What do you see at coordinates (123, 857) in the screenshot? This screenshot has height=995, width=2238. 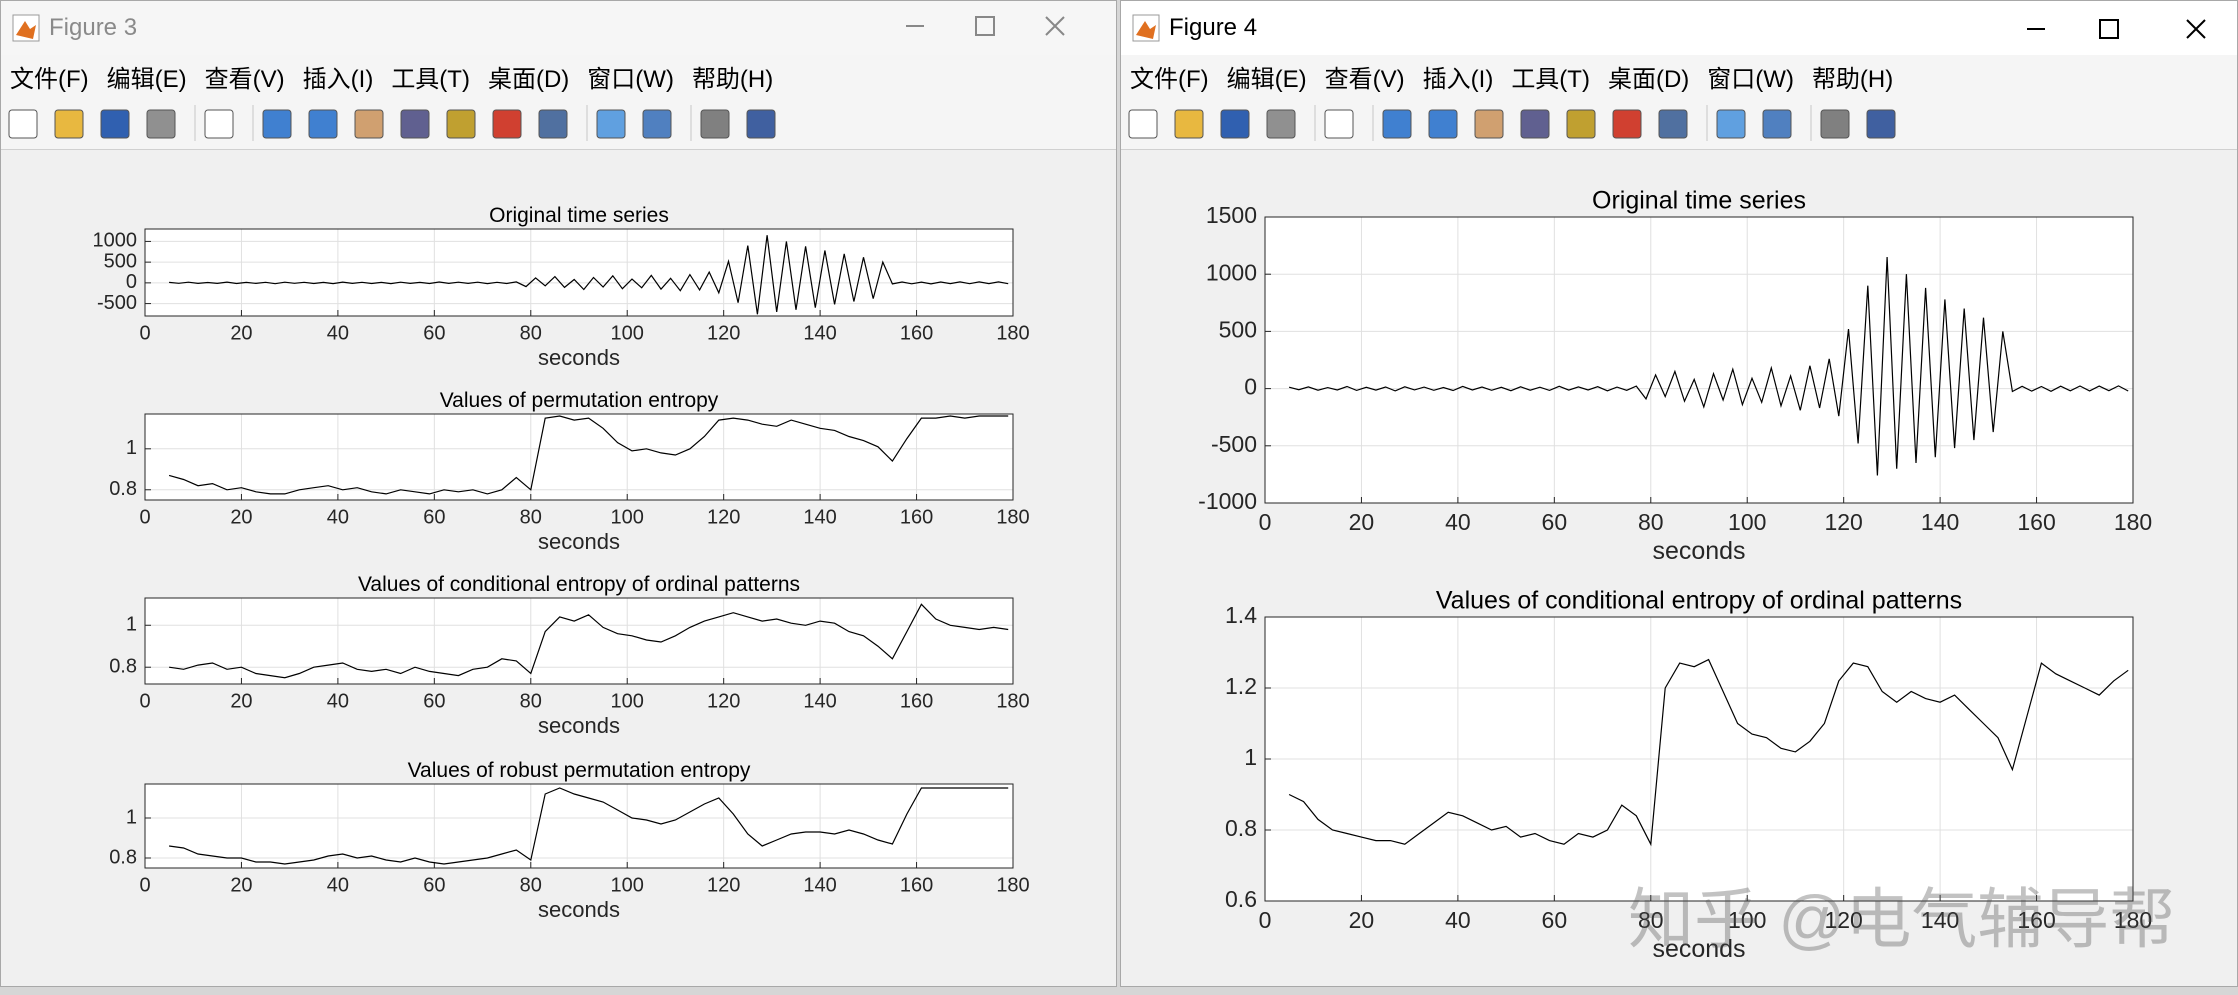 I see `y-tick-label: 0.8` at bounding box center [123, 857].